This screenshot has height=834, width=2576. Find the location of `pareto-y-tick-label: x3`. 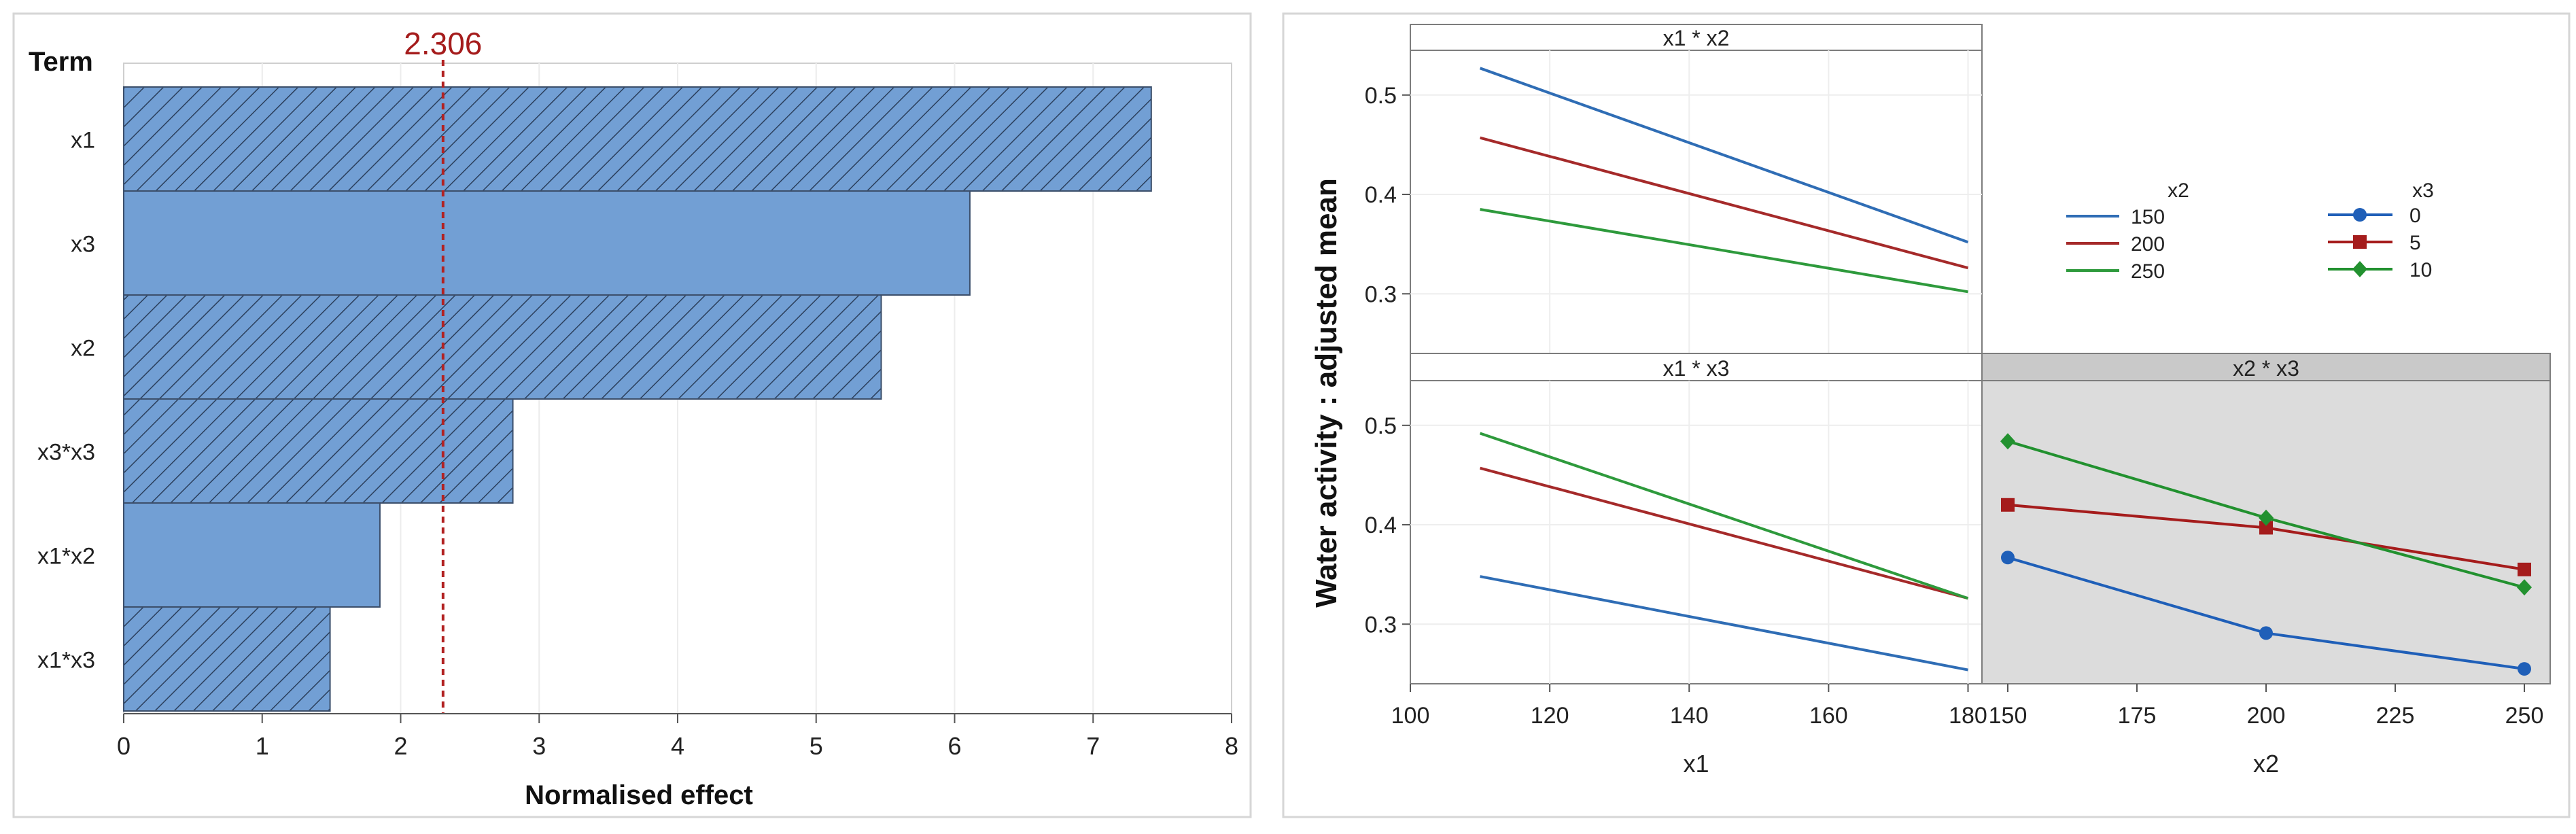

pareto-y-tick-label: x3 is located at coordinates (83, 245).